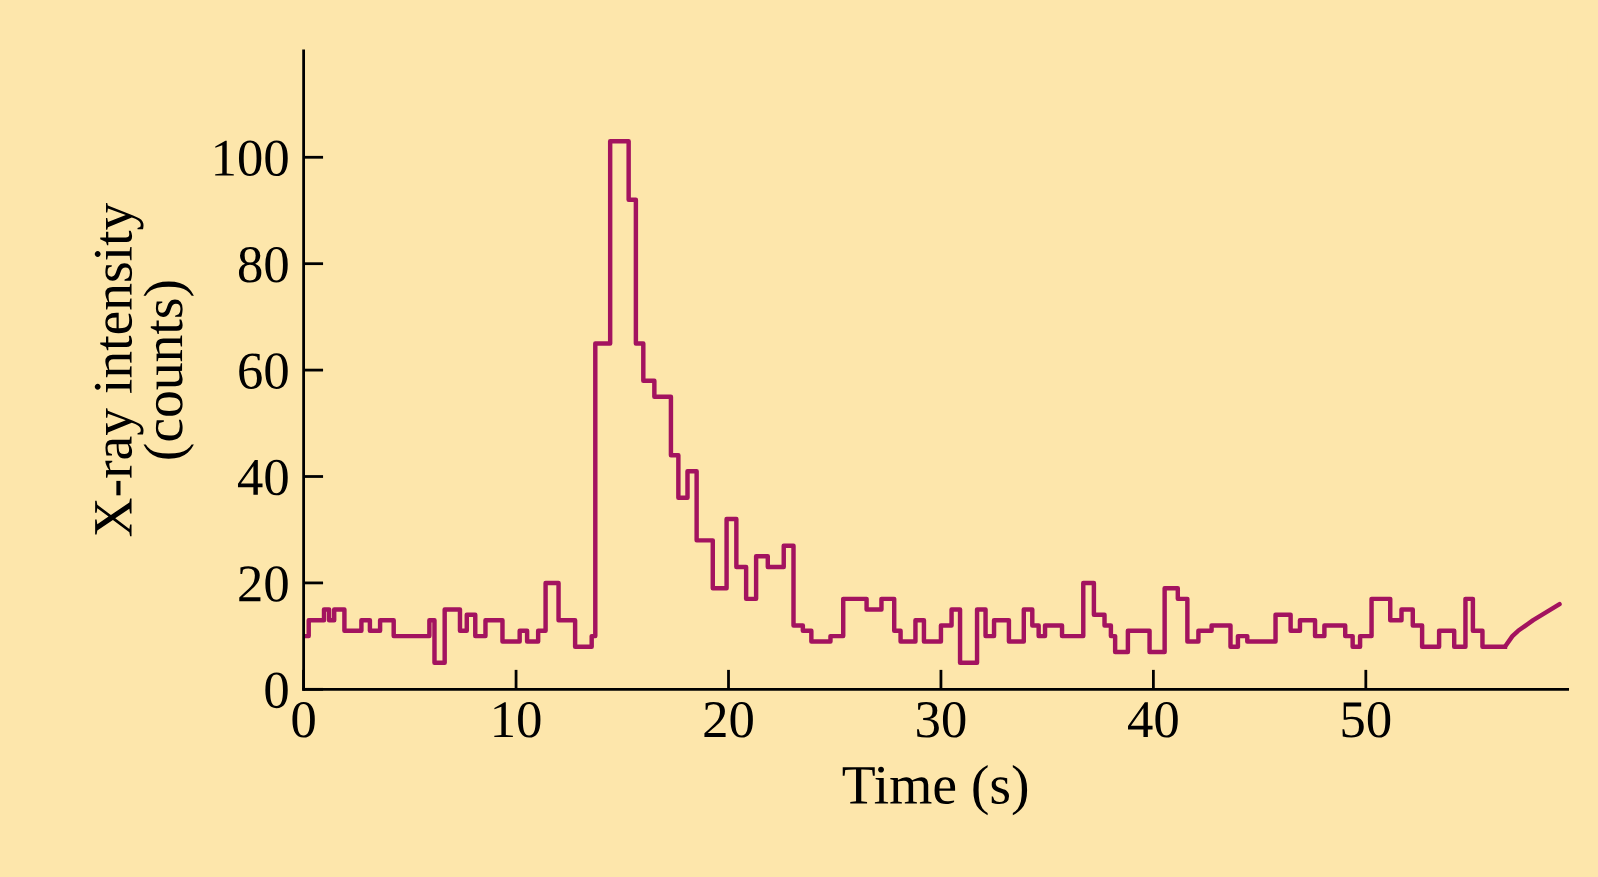  What do you see at coordinates (144, 369) in the screenshot?
I see `y-axis-title: X-ray intensity (counts)` at bounding box center [144, 369].